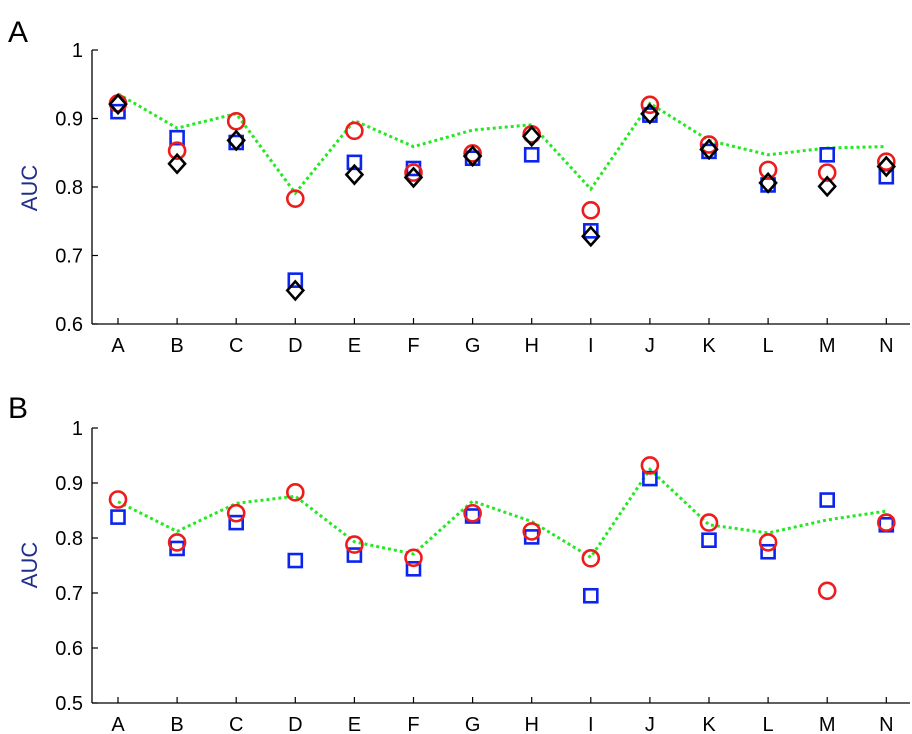  Describe the element at coordinates (413, 724) in the screenshot. I see `panel-b-x-tick-label: F` at that location.